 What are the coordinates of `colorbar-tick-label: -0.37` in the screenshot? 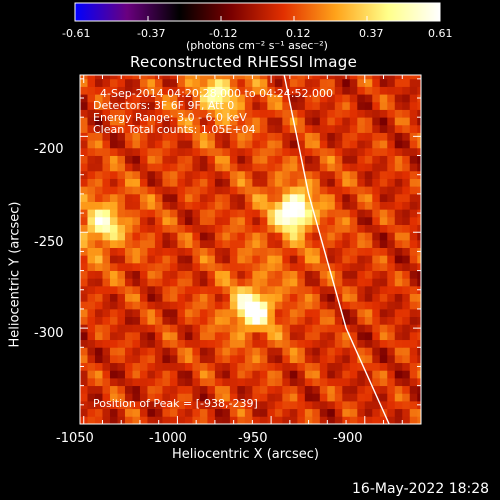 It's located at (151, 33).